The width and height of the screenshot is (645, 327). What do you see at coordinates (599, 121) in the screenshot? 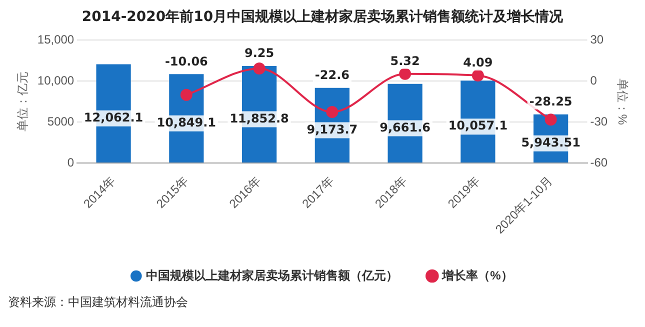
I see `y2-tick-label: -30` at bounding box center [599, 121].